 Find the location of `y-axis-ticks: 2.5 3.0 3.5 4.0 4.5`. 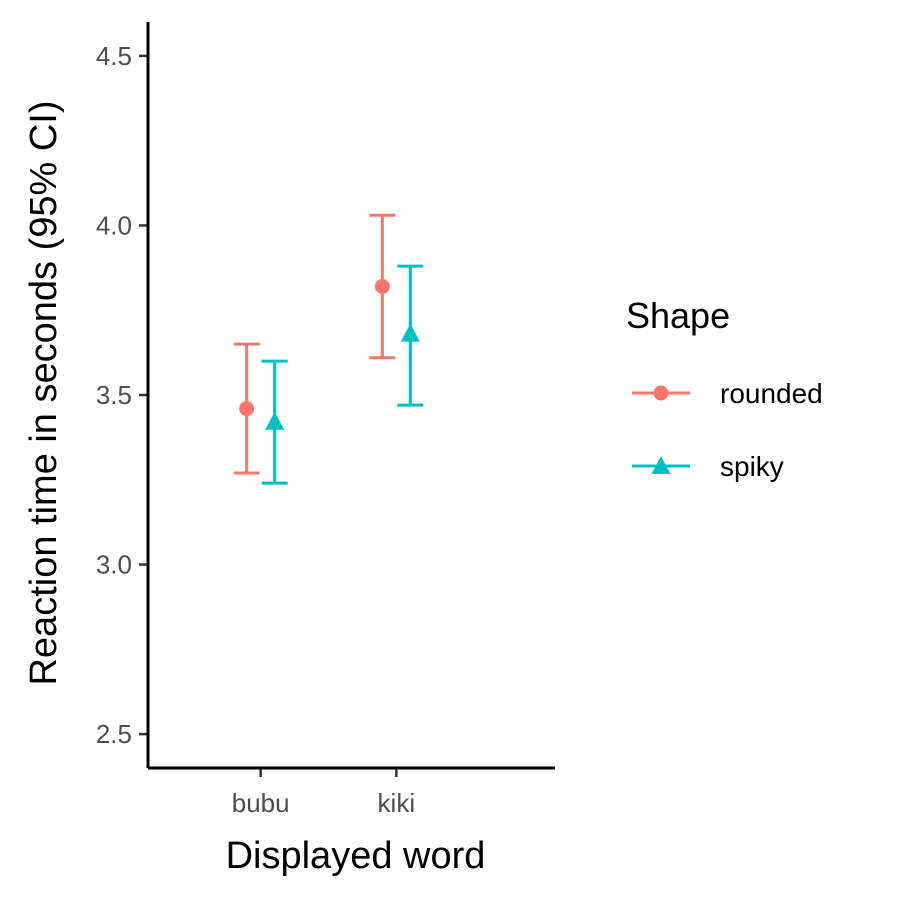

y-axis-ticks: 2.5 3.0 3.5 4.0 4.5 is located at coordinates (122, 395).